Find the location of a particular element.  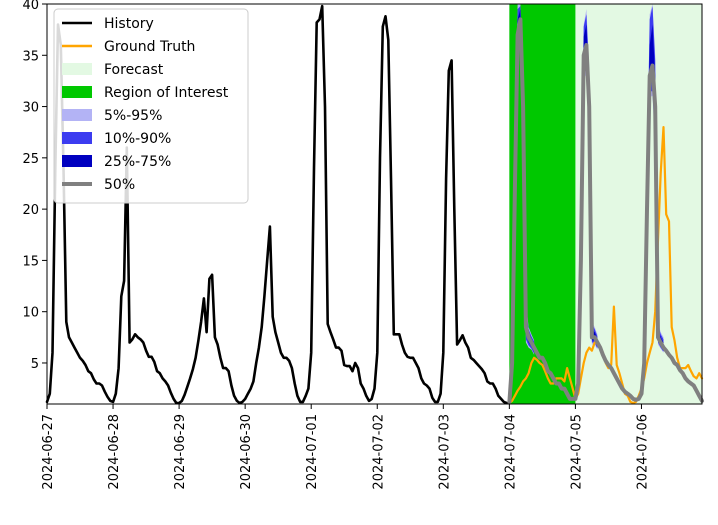

legend-label-ground-truth: Ground Truth is located at coordinates (149, 47).